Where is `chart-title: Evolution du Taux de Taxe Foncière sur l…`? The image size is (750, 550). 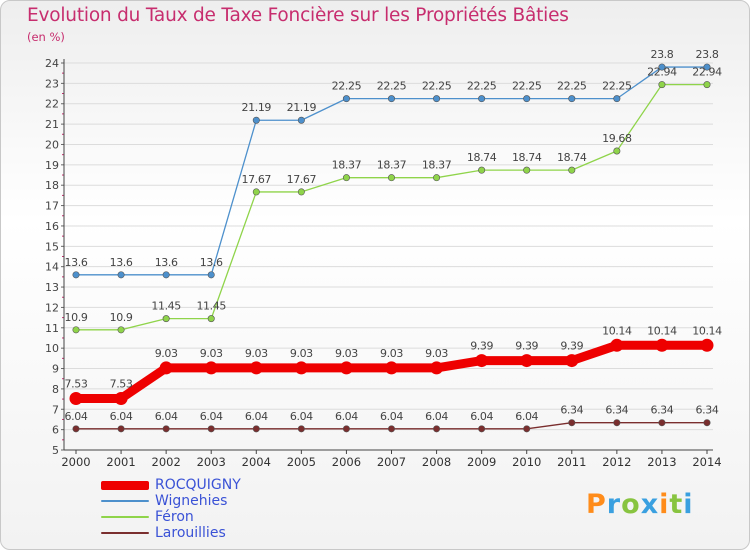
chart-title: Evolution du Taux de Taxe Foncière sur l… is located at coordinates (298, 15).